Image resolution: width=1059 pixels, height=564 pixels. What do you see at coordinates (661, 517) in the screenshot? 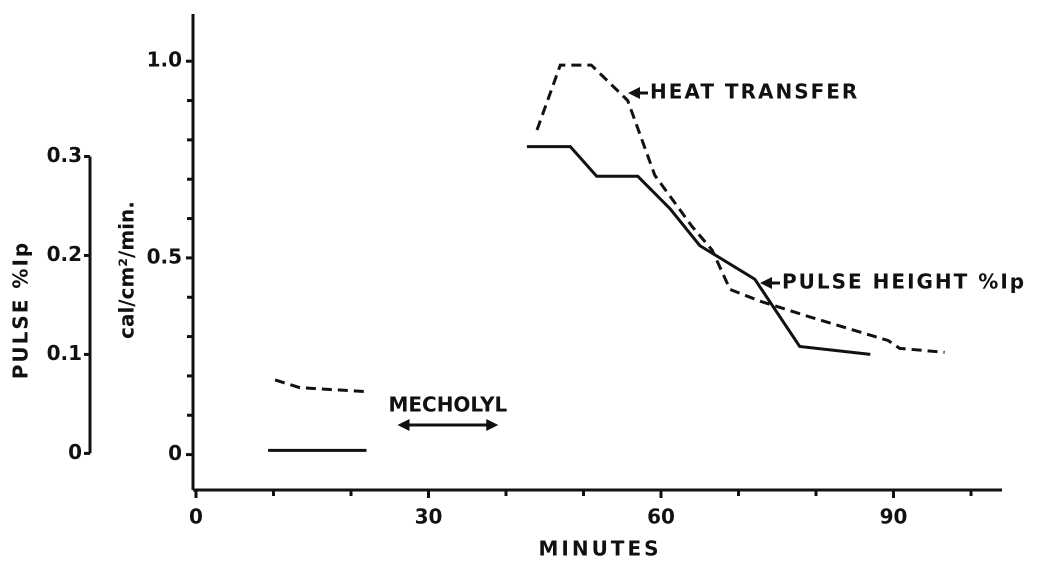
I see `x-tick-label: 60` at bounding box center [661, 517].